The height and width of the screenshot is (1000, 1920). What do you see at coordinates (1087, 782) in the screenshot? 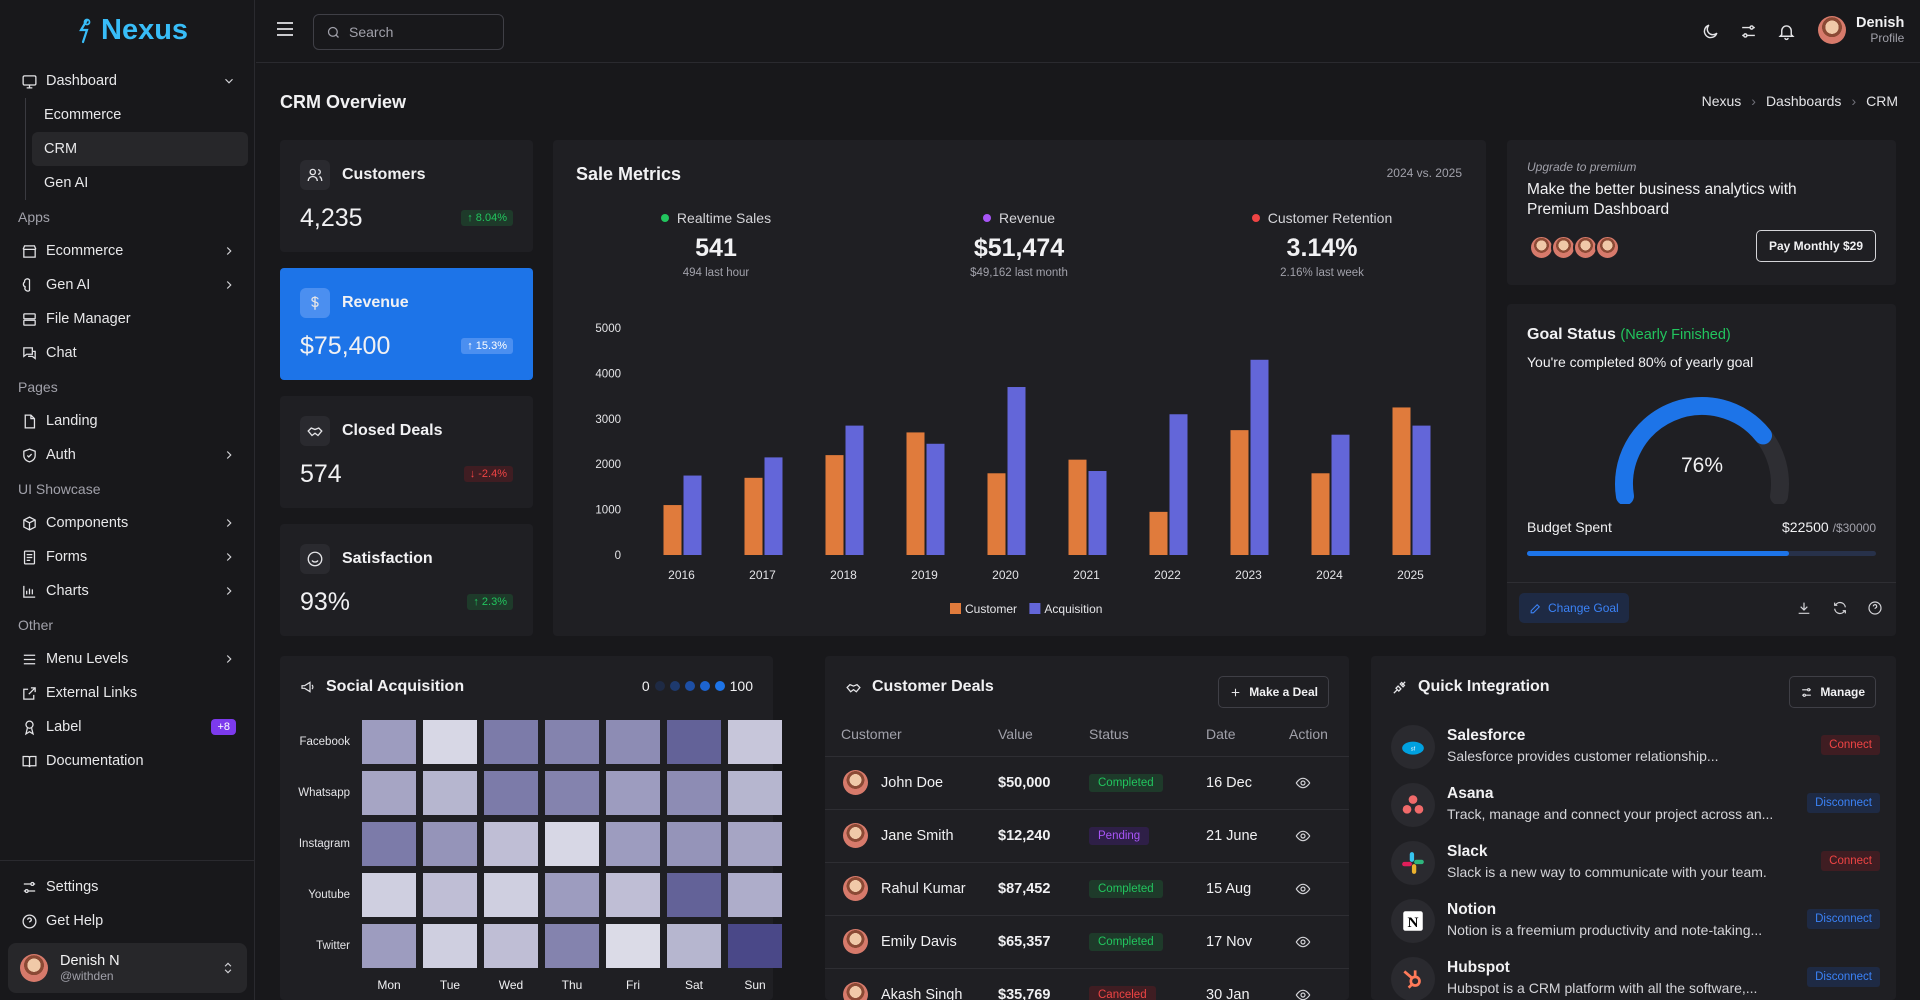
I see `table-row: John Doe $50,000 Completed 16 Dec` at bounding box center [1087, 782].